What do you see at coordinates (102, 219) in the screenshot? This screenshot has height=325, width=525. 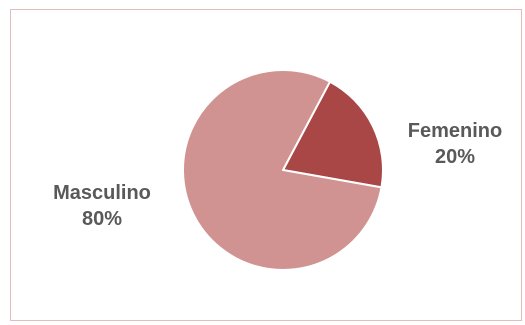 I see `slice-label-masculino-value: 80%` at bounding box center [102, 219].